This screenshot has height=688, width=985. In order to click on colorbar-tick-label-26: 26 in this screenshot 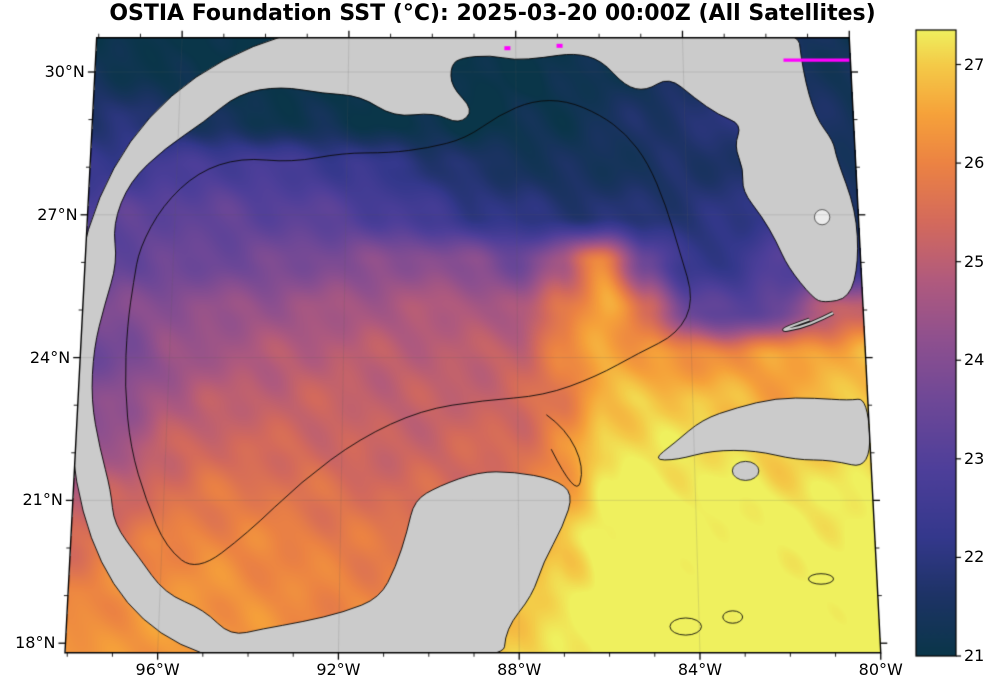, I will do `click(974, 163)`.